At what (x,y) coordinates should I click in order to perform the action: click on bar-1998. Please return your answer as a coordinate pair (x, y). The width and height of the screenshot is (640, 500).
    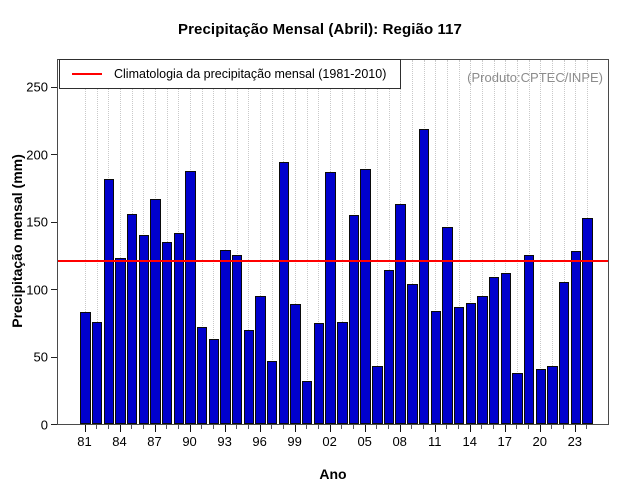
    Looking at the image, I should click on (284, 293).